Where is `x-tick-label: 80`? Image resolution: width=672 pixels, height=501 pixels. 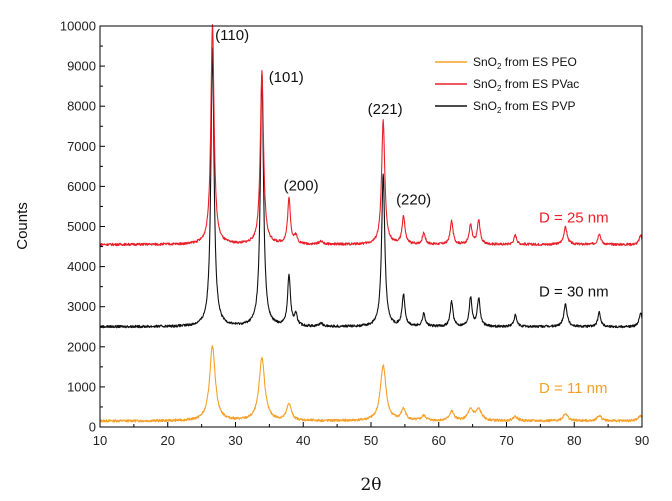 x-tick-label: 80 is located at coordinates (574, 440).